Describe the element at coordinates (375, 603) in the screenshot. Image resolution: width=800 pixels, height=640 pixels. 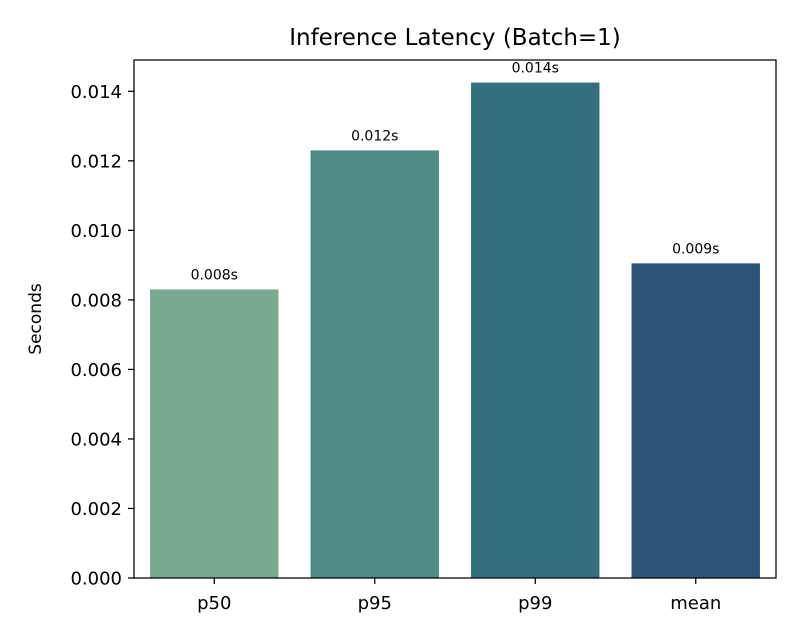
I see `x-tick-label-p95: p95` at that location.